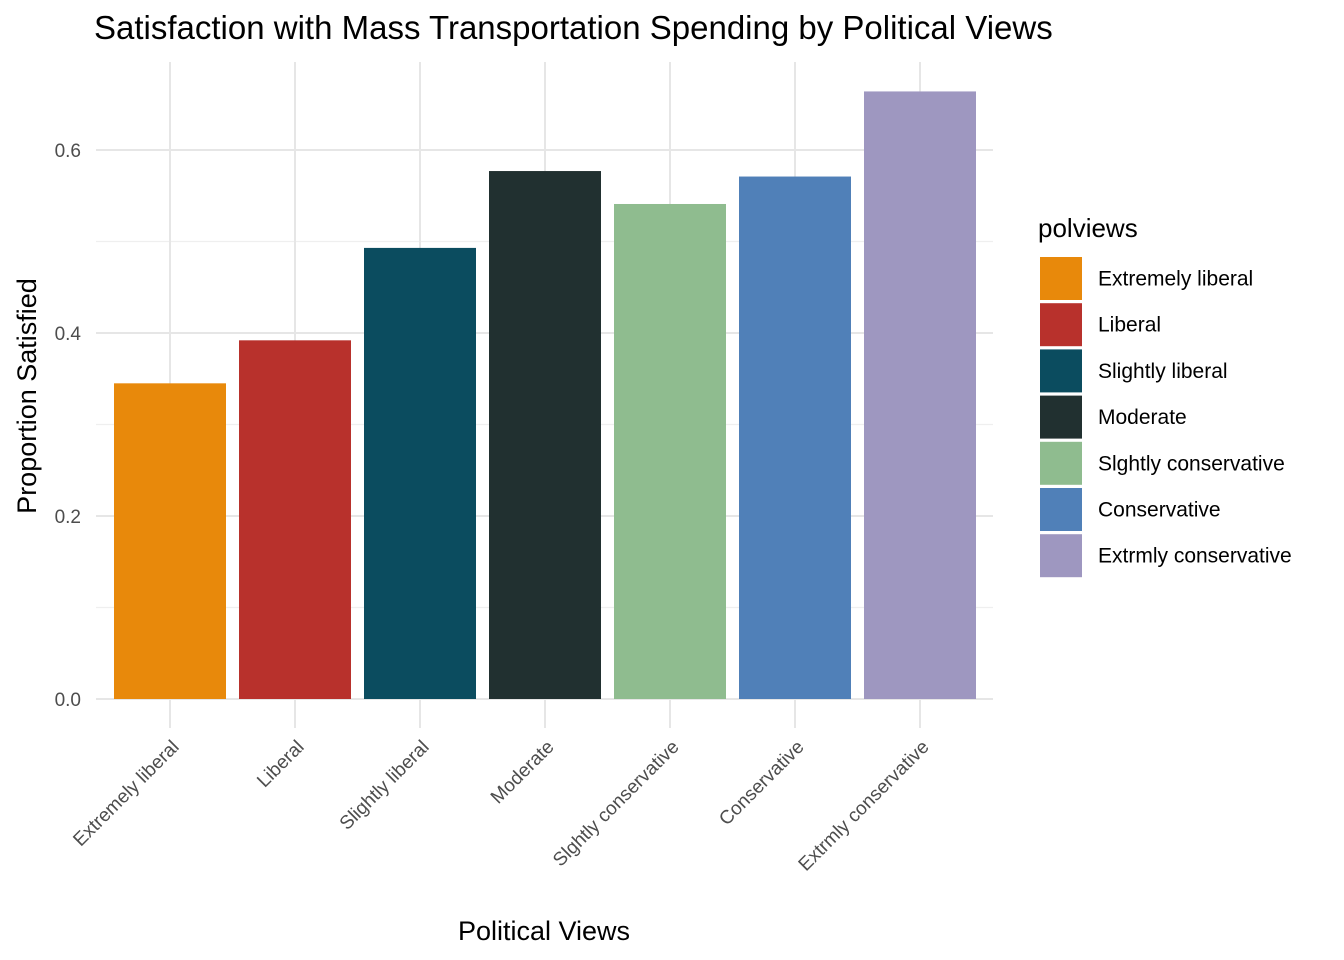  Describe the element at coordinates (68, 334) in the screenshot. I see `y-tick-label: 0.4` at that location.